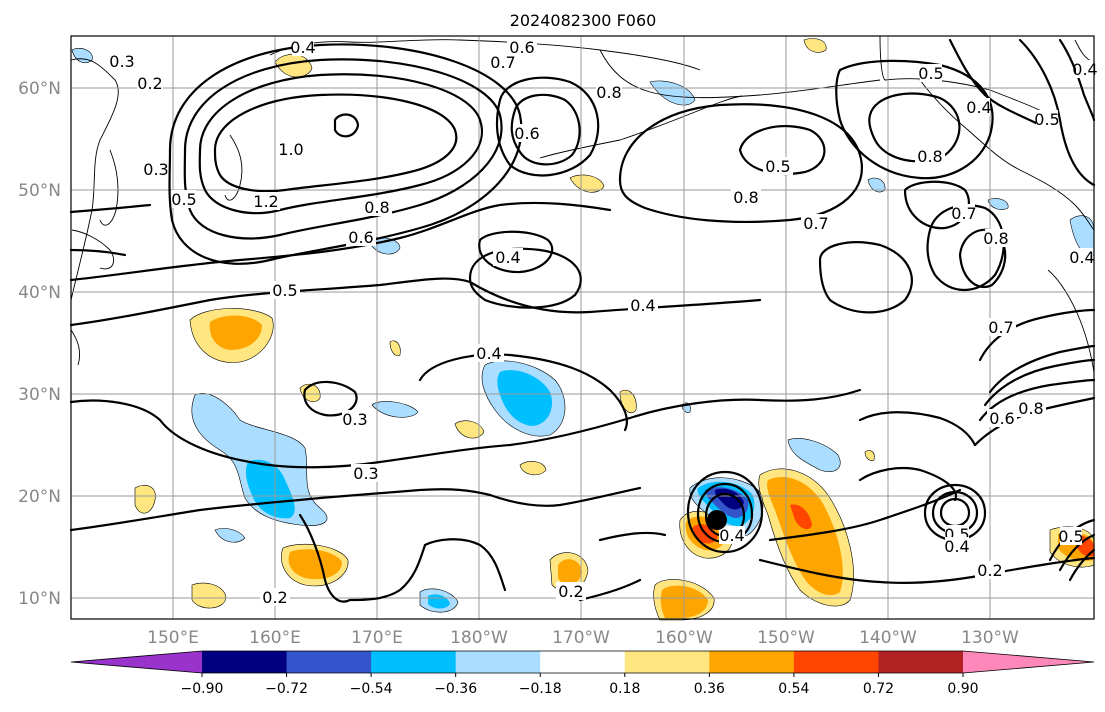 The width and height of the screenshot is (1105, 712). Describe the element at coordinates (39, 599) in the screenshot. I see `lat-label-10n: 10°N` at that location.